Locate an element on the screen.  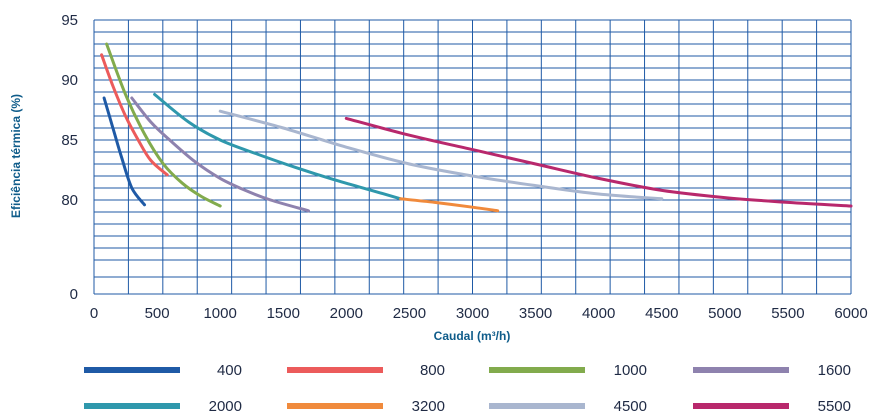
y-tick-label: 0 is located at coordinates (74, 294).